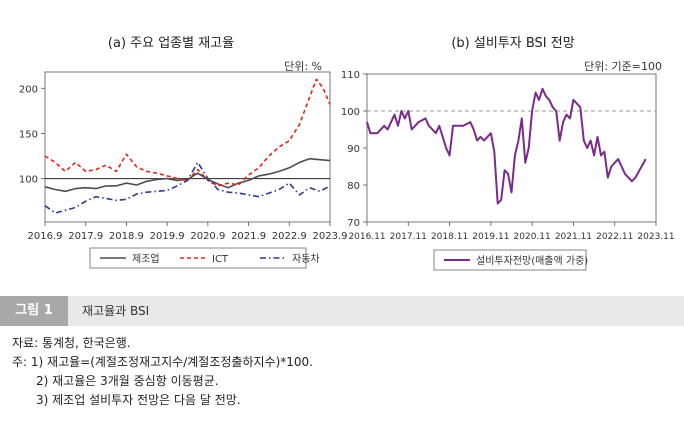 The width and height of the screenshot is (684, 439). I want to click on x-tick-label: 2020.11, so click(532, 237).